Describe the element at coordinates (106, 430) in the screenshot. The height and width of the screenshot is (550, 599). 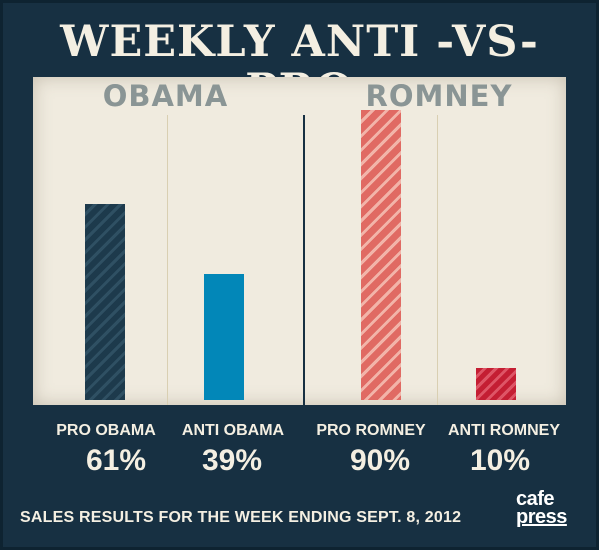
I see `category-label-pro-obama: PRO OBAMA` at that location.